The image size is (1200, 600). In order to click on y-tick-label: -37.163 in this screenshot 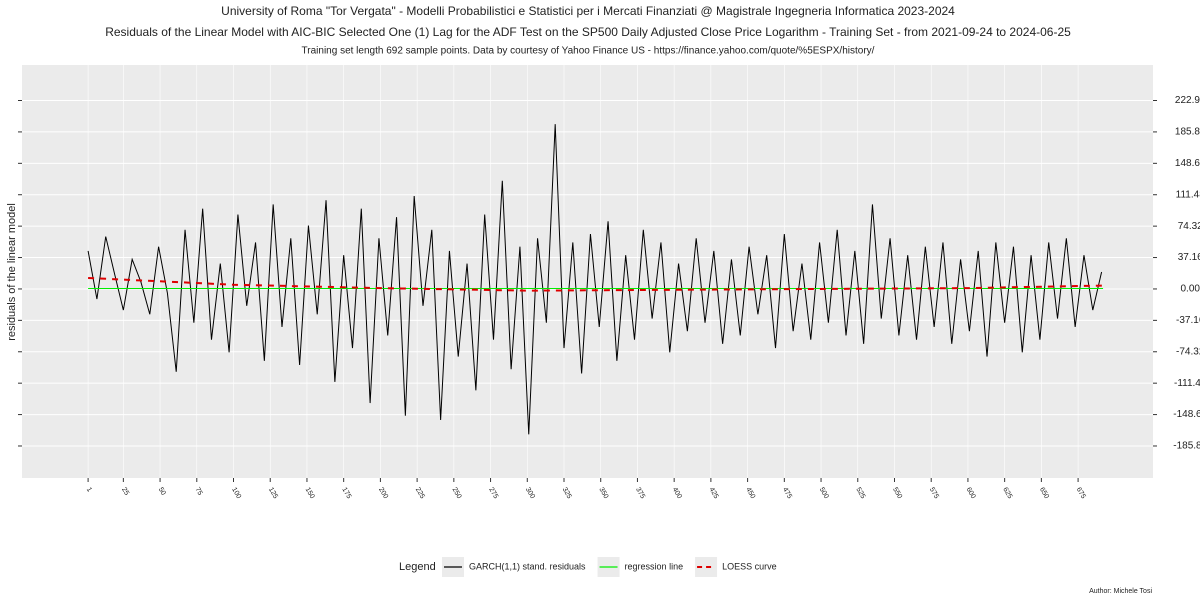, I will do `click(1188, 320)`.